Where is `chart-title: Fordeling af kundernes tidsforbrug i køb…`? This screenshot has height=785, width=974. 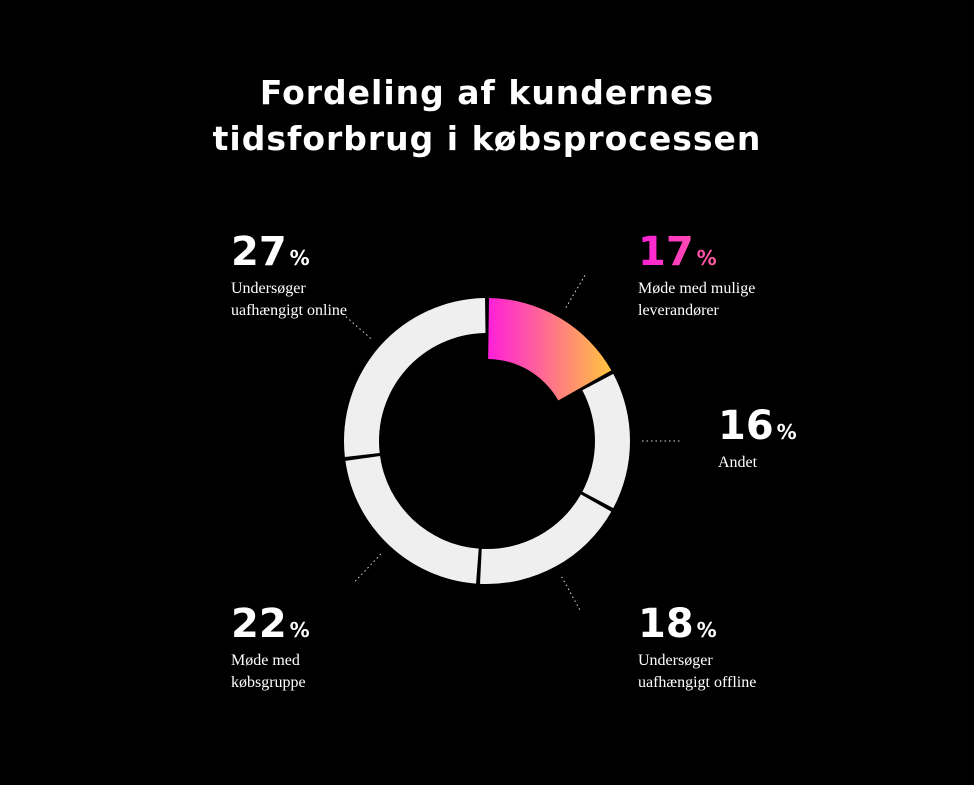
chart-title: Fordeling af kundernes tidsforbrug i køb… is located at coordinates (487, 115).